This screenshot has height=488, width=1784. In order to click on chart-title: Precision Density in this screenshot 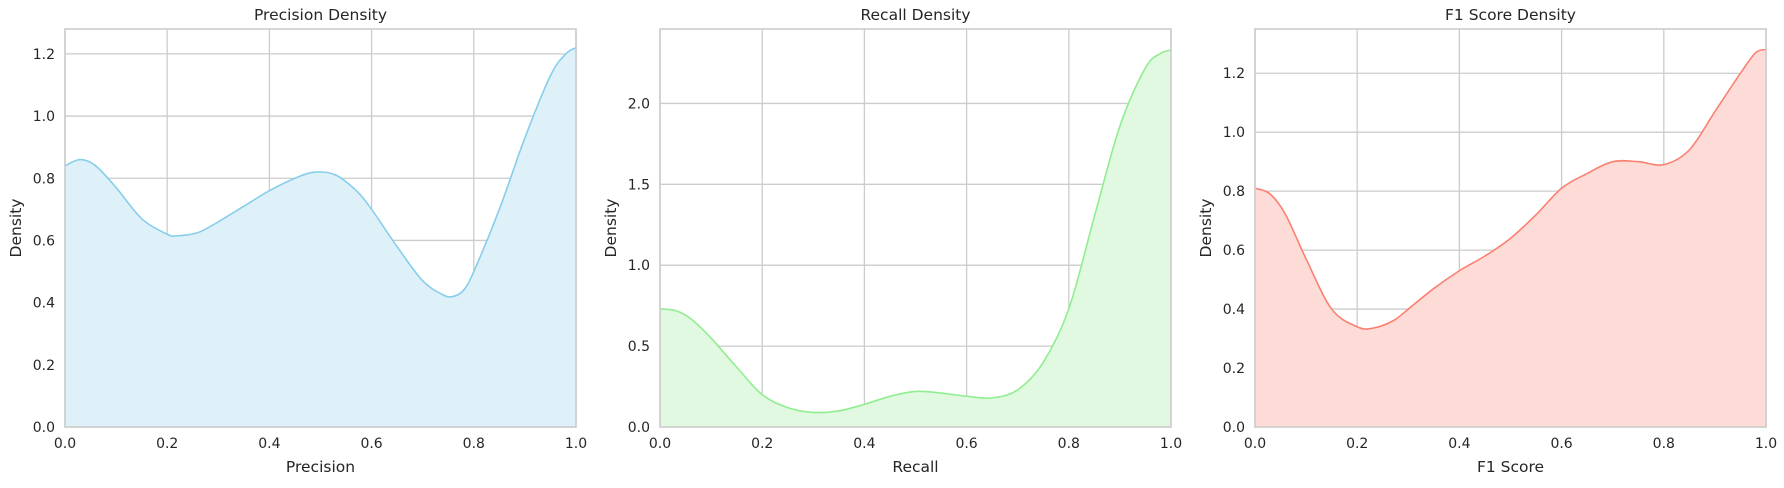, I will do `click(320, 15)`.